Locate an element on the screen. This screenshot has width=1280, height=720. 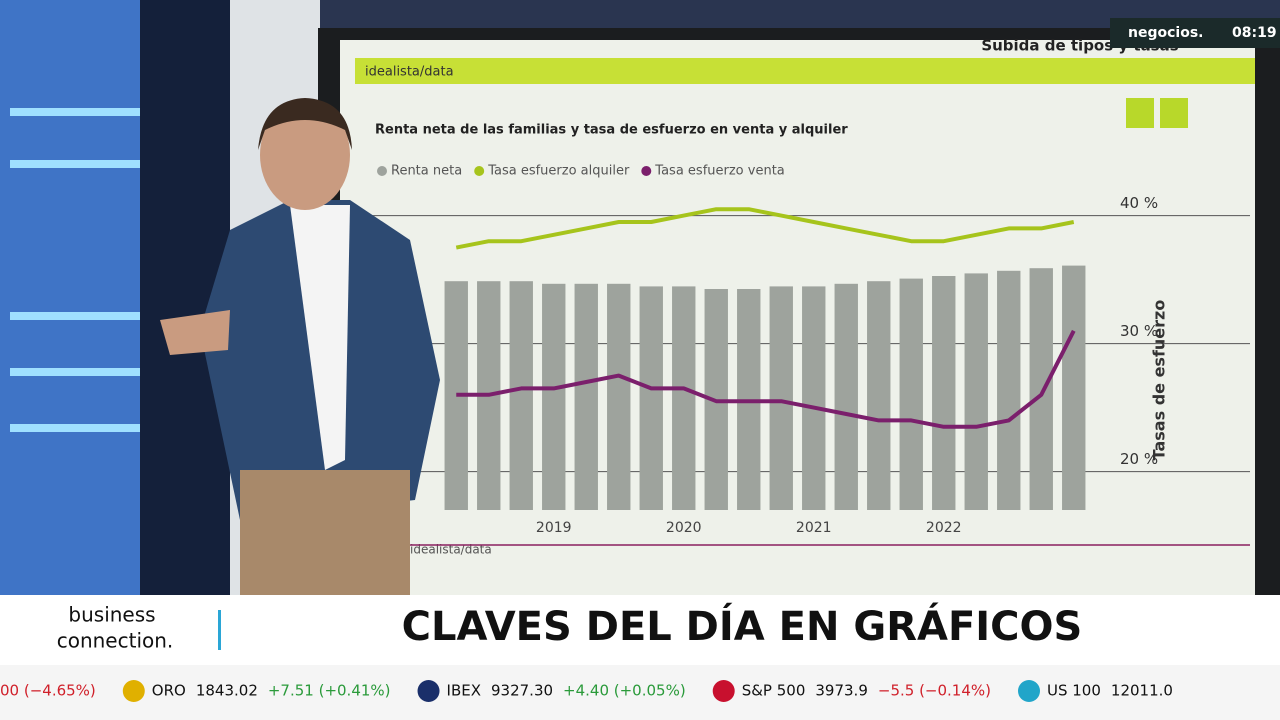
legend-label: Renta neta is located at coordinates (426, 171).